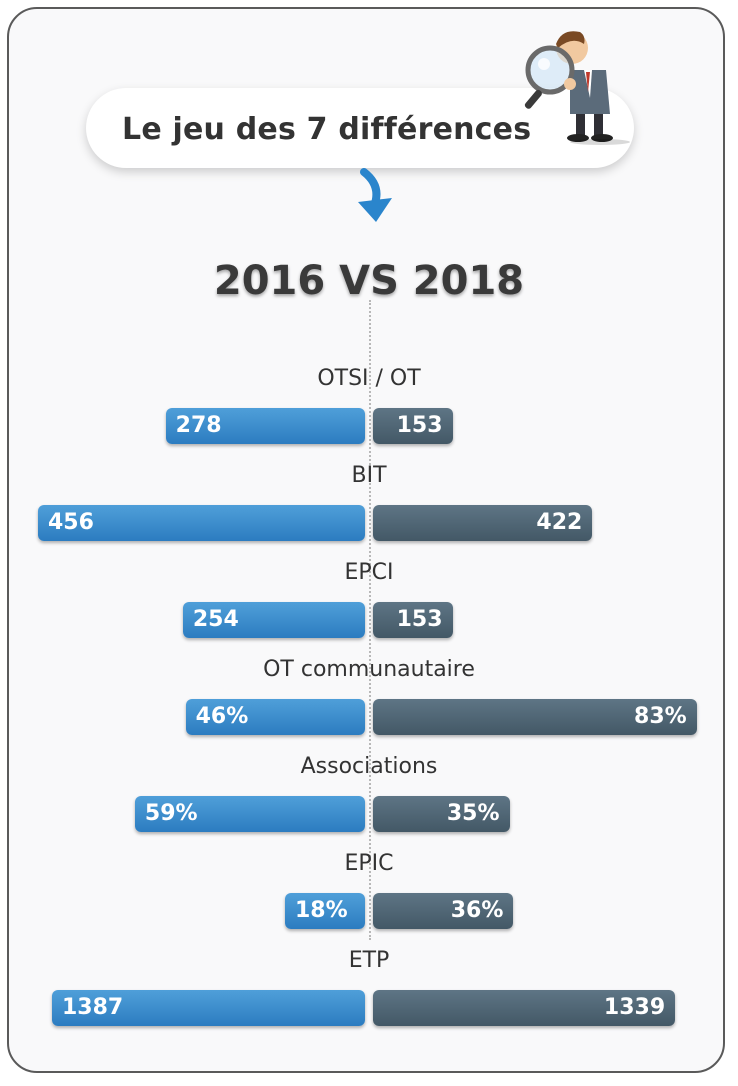 Image resolution: width=738 pixels, height=1086 pixels. What do you see at coordinates (275, 717) in the screenshot?
I see `bar-left: 46%` at bounding box center [275, 717].